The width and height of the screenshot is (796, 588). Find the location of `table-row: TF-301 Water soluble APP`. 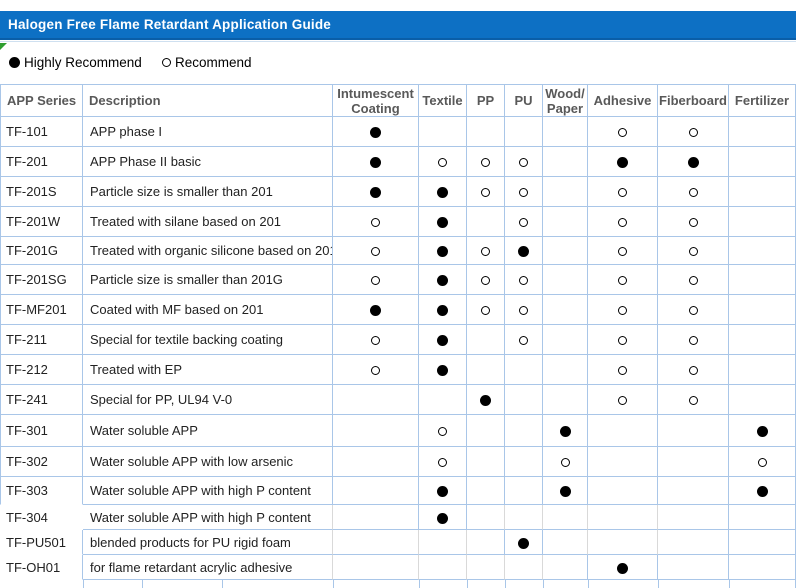

table-row: TF-301 Water soluble APP is located at coordinates (398, 431).